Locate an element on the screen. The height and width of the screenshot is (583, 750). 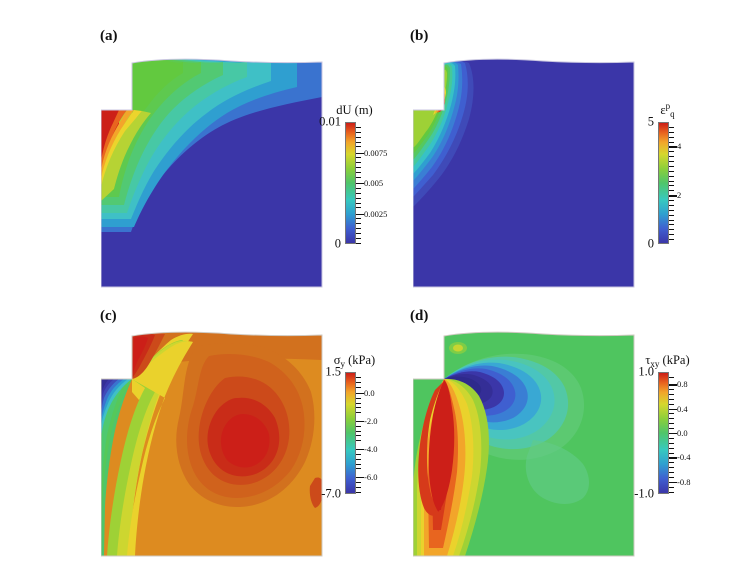
panel-a-colorbar-tick-label-2: 0.005 is located at coordinates (374, 183).